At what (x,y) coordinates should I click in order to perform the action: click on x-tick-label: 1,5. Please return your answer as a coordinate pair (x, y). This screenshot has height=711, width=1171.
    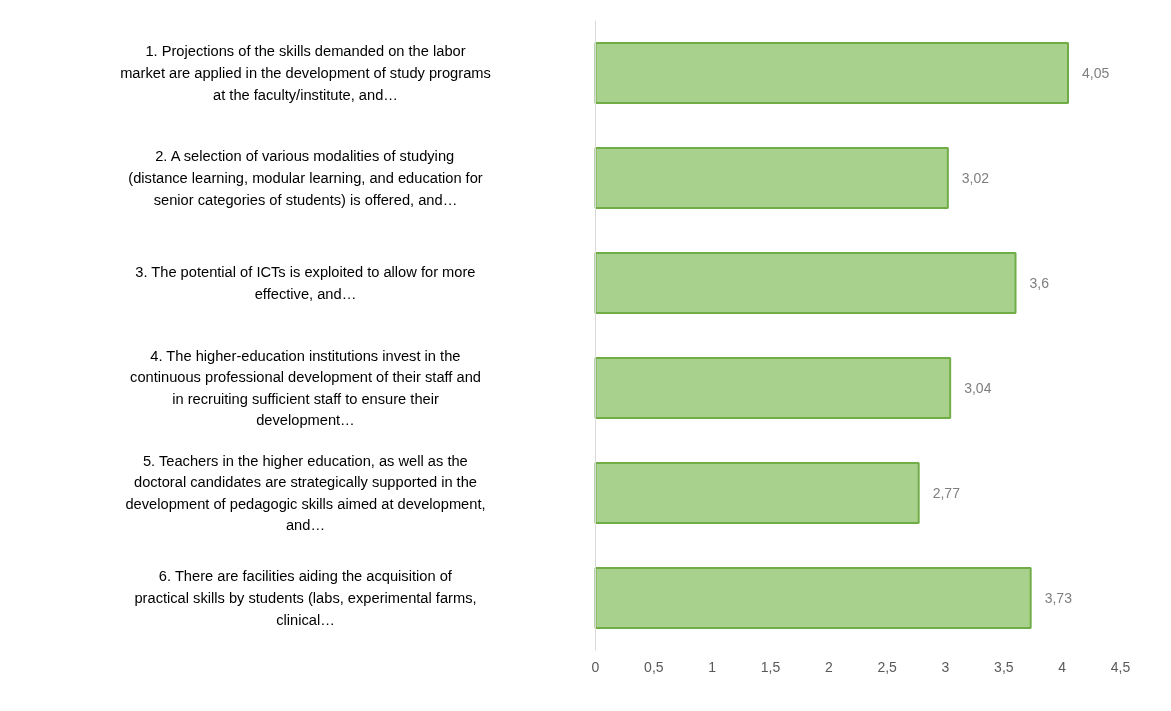
    Looking at the image, I should click on (770, 666).